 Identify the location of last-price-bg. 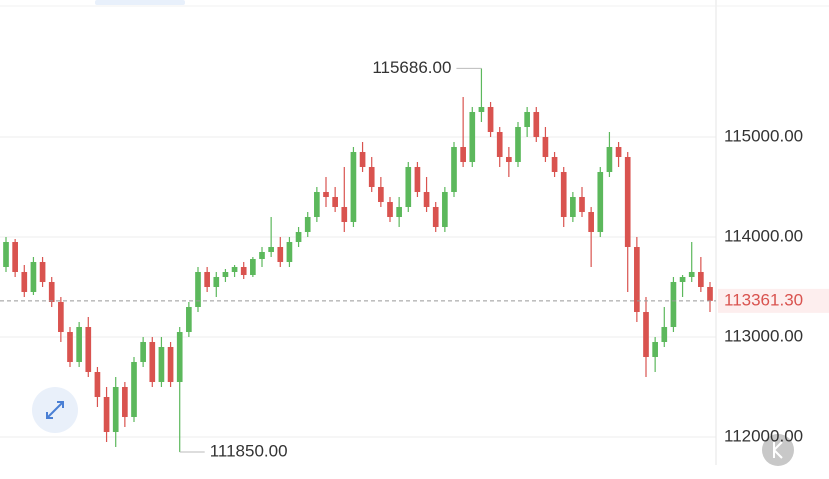
(773, 300).